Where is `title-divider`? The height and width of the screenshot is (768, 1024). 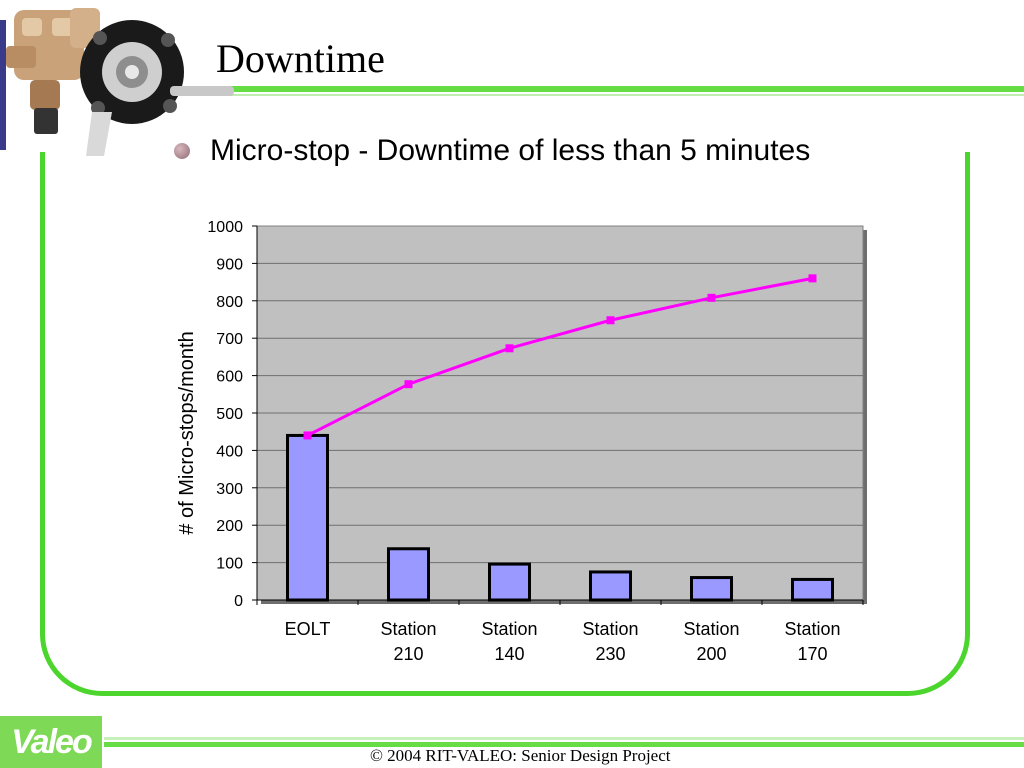 title-divider is located at coordinates (618, 89).